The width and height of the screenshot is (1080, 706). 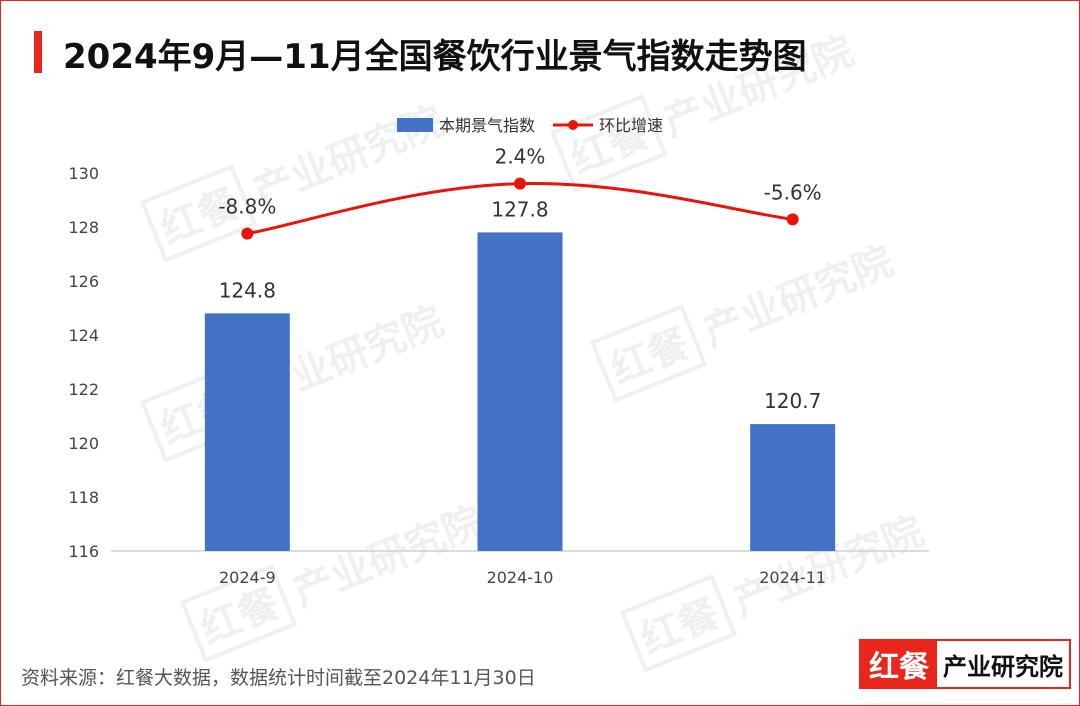 I want to click on y-tick-label: 128, so click(x=83, y=227).